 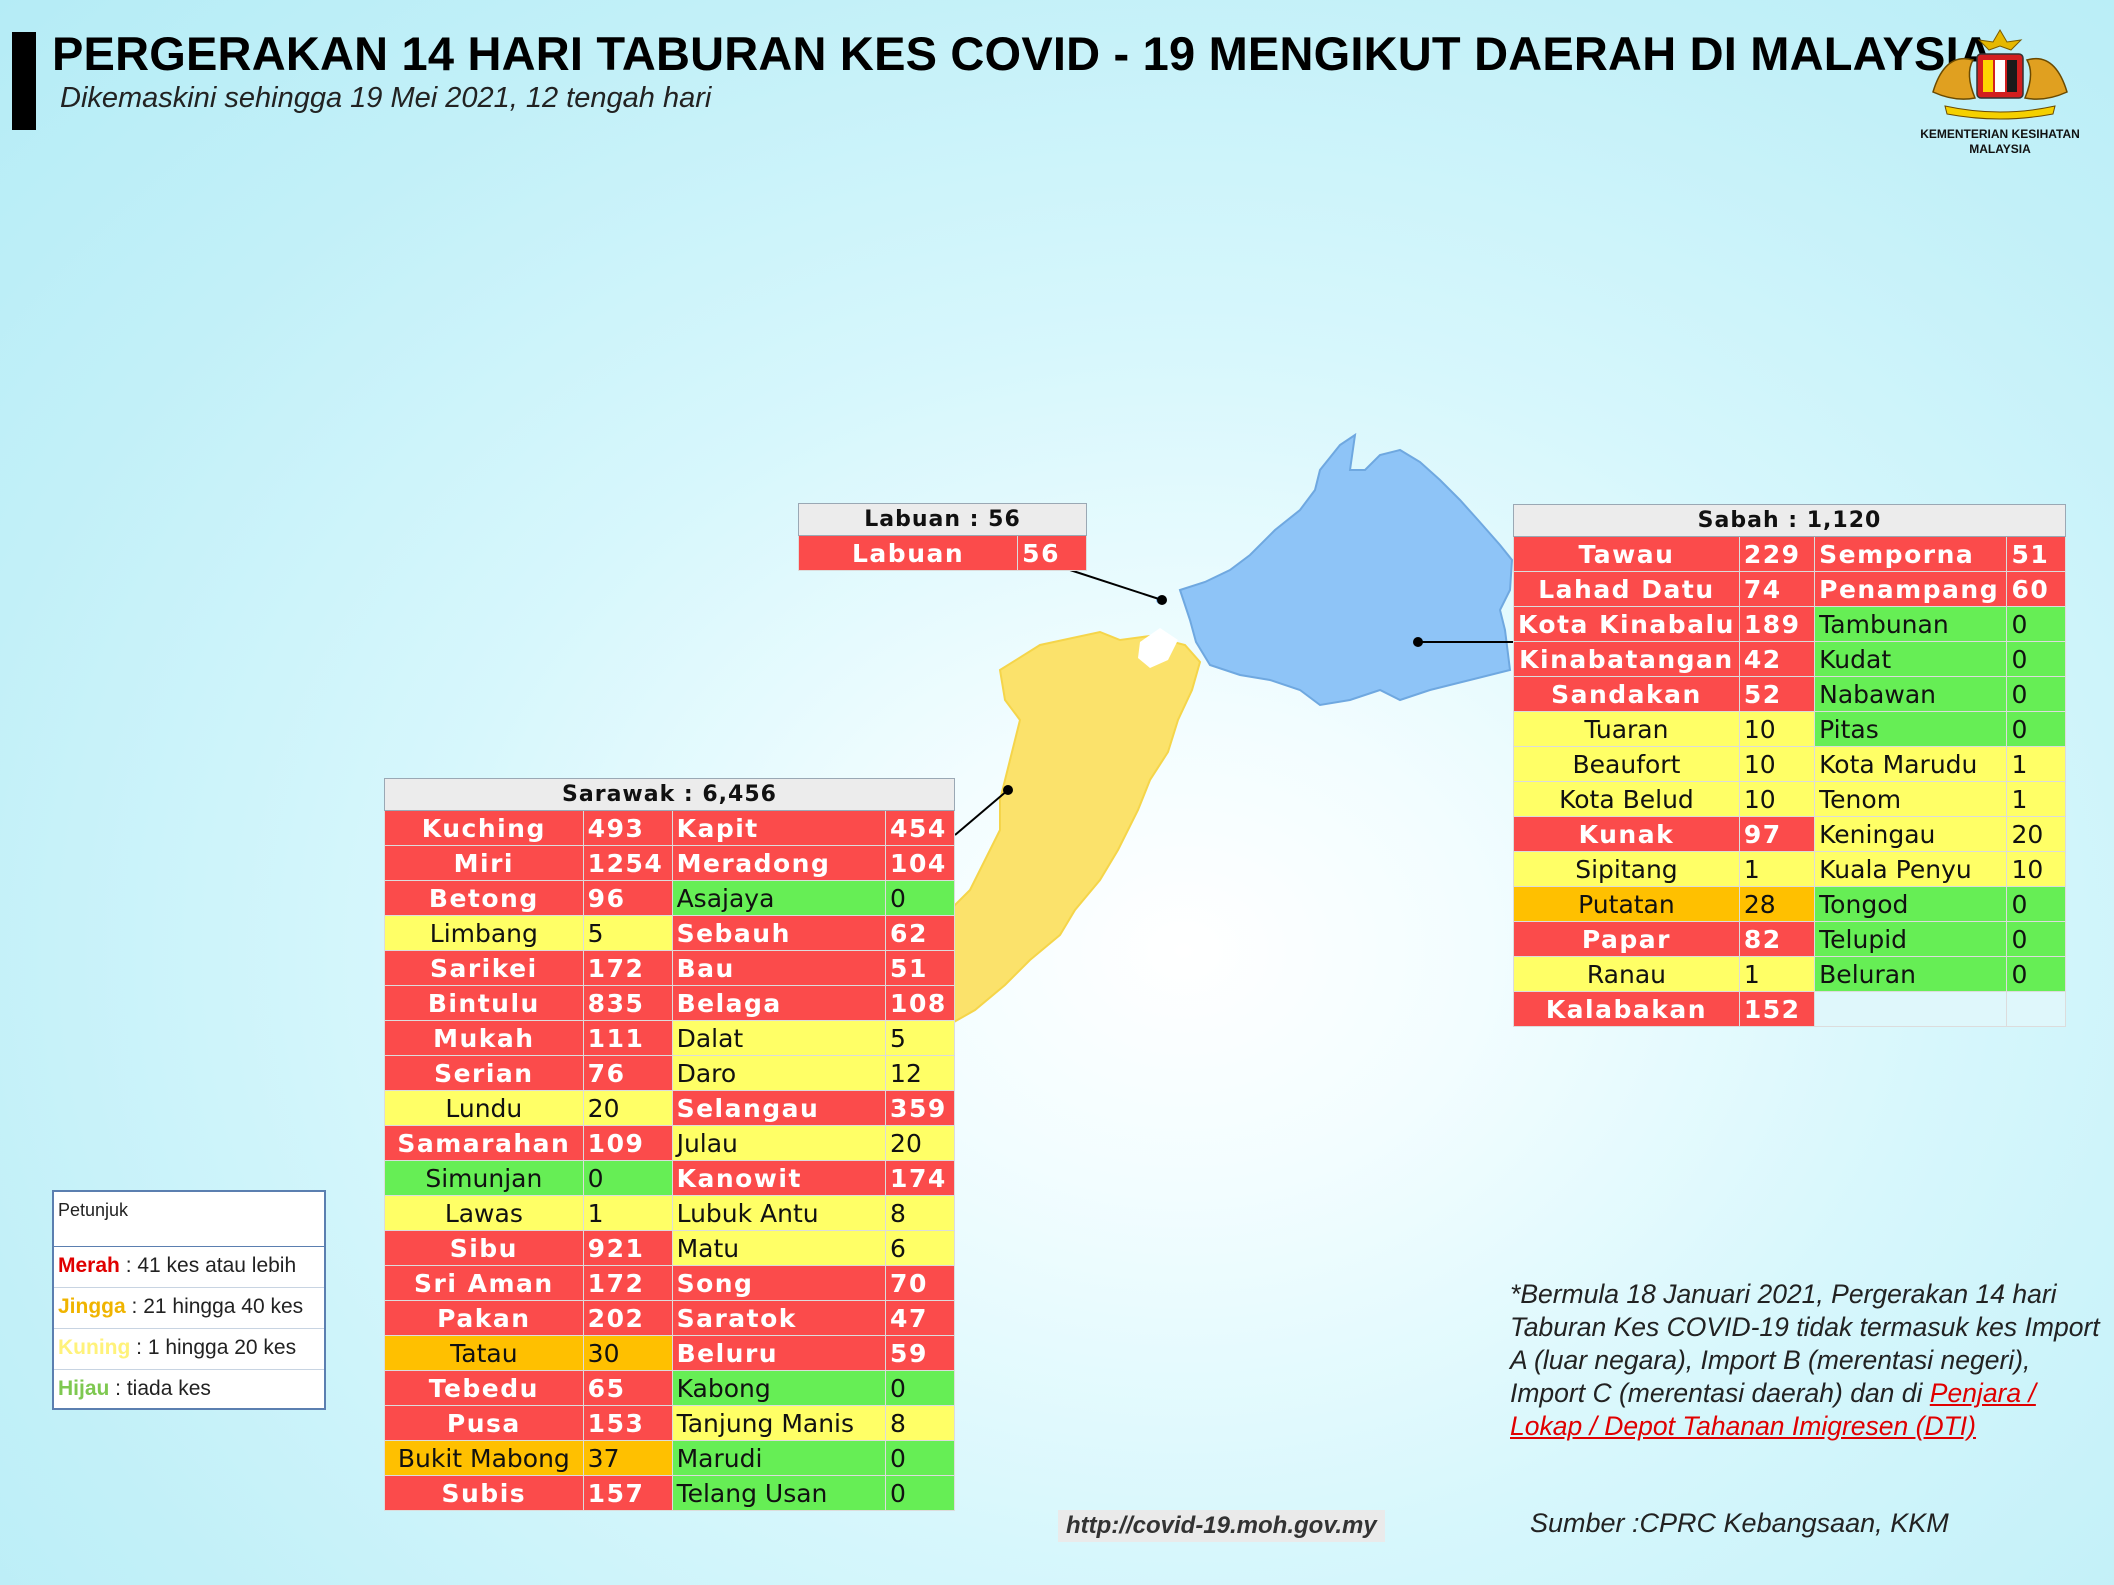 I want to click on district-lahad-datu: Lahad Datu, so click(x=1626, y=589).